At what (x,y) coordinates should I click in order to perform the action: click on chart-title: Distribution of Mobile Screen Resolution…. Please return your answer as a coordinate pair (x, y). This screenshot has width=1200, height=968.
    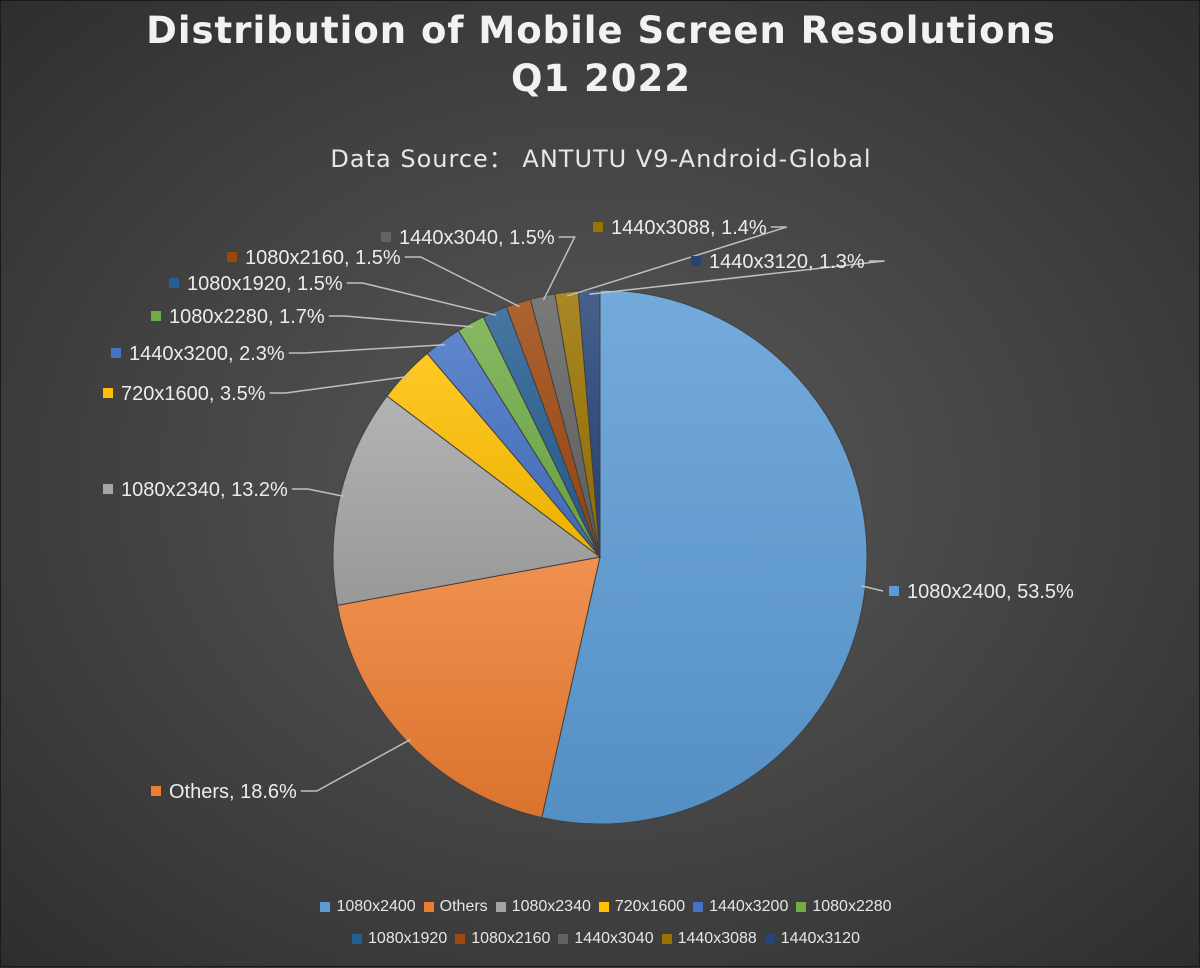
    Looking at the image, I should click on (601, 30).